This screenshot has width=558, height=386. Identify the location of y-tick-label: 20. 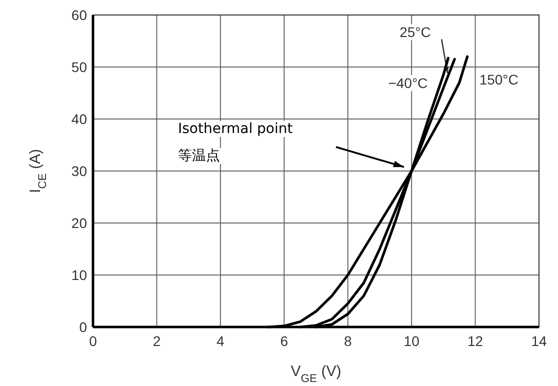
(79, 223).